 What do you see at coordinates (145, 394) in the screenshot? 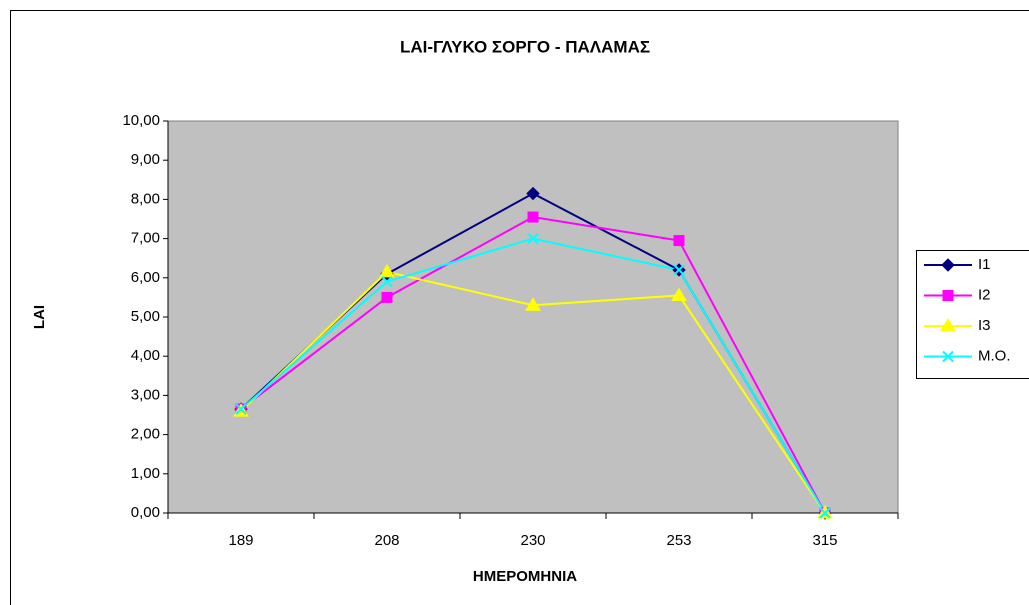
I see `y-tick-label: 3,00` at bounding box center [145, 394].